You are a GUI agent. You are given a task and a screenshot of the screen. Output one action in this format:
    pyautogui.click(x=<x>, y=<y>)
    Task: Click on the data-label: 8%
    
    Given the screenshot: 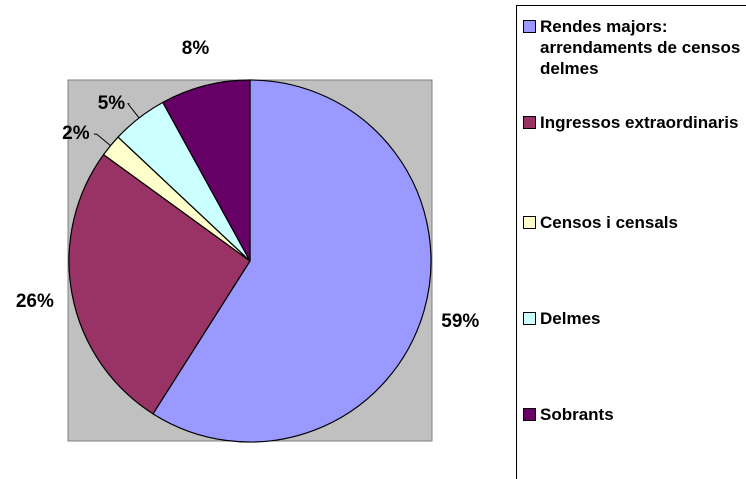 What is the action you would take?
    pyautogui.click(x=196, y=48)
    